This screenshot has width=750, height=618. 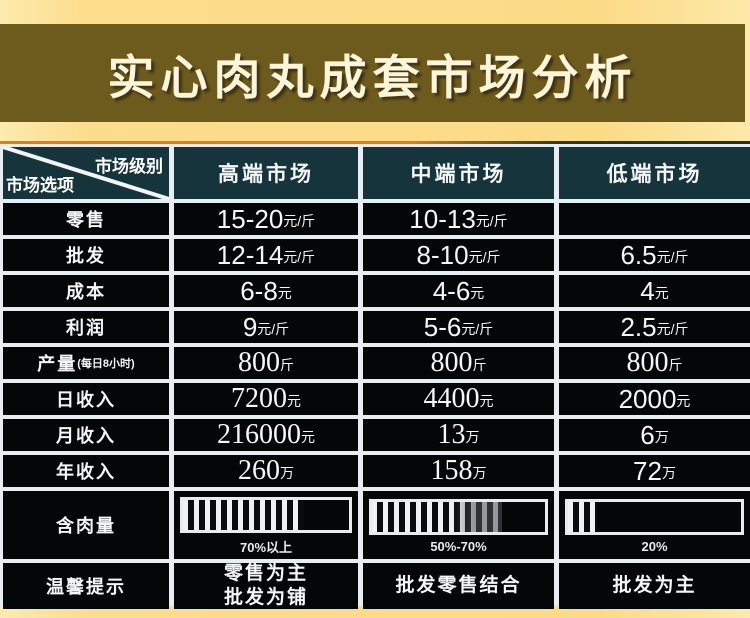 I want to click on row-label-output: 产量 (每日8小时), so click(x=86, y=363).